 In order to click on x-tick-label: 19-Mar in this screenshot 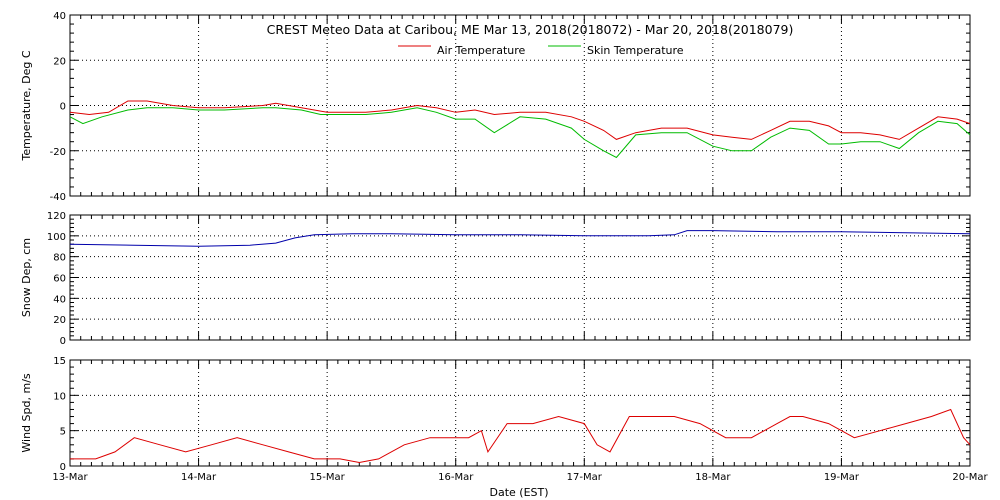, I will do `click(842, 477)`.